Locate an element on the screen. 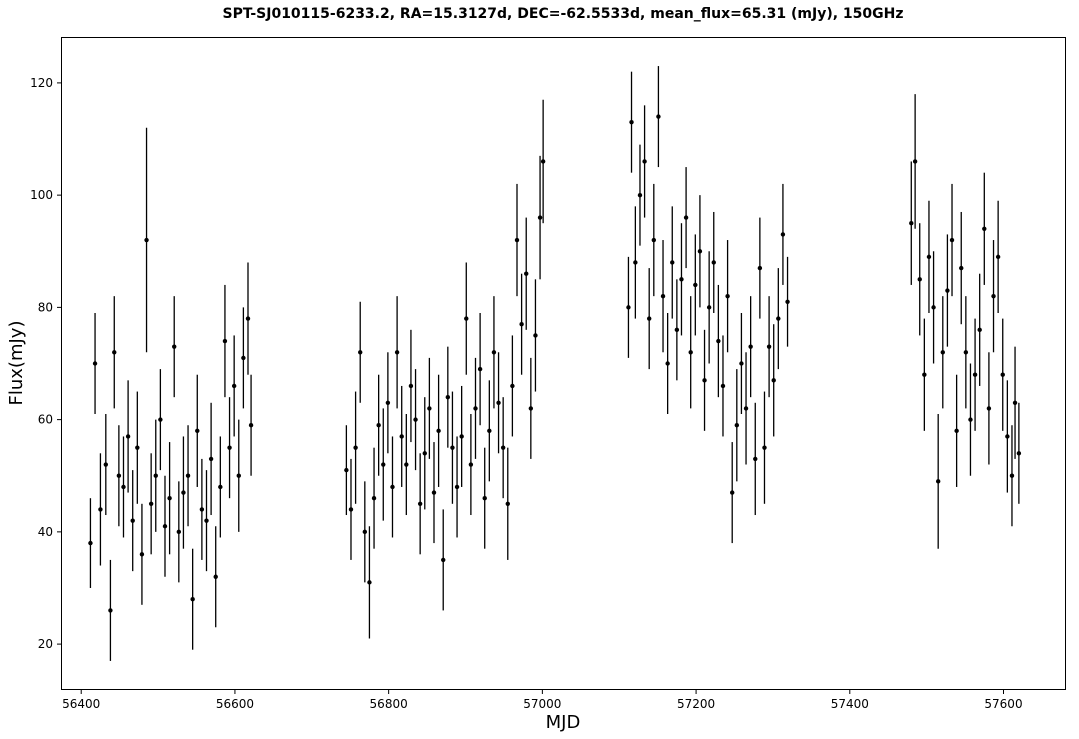 The width and height of the screenshot is (1079, 739). y-tick-label: 100 is located at coordinates (41, 195).